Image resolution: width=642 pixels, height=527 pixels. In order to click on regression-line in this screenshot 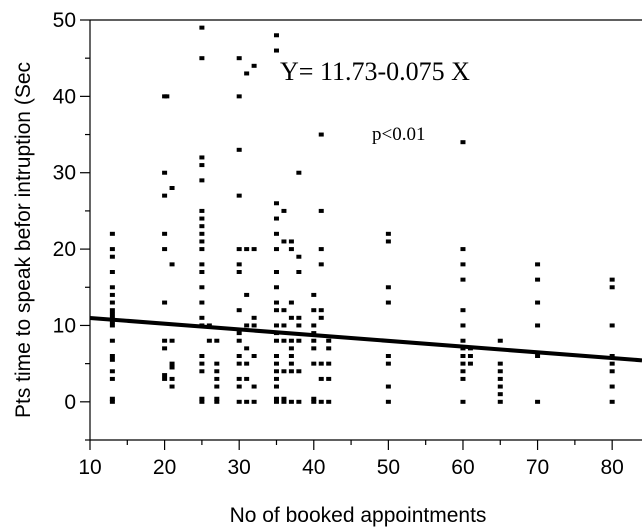, I will do `click(365, 339)`.